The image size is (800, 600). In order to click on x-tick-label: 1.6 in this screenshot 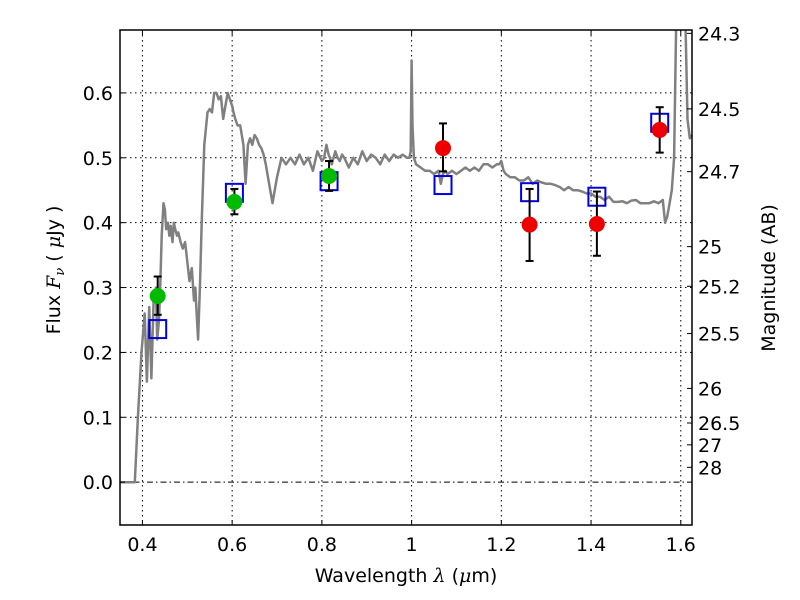, I will do `click(681, 545)`.